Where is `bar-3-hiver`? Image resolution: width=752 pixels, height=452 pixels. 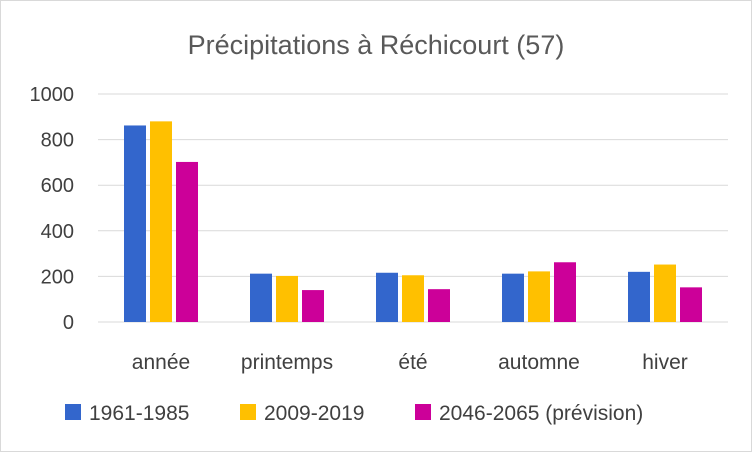 bar-3-hiver is located at coordinates (691, 304).